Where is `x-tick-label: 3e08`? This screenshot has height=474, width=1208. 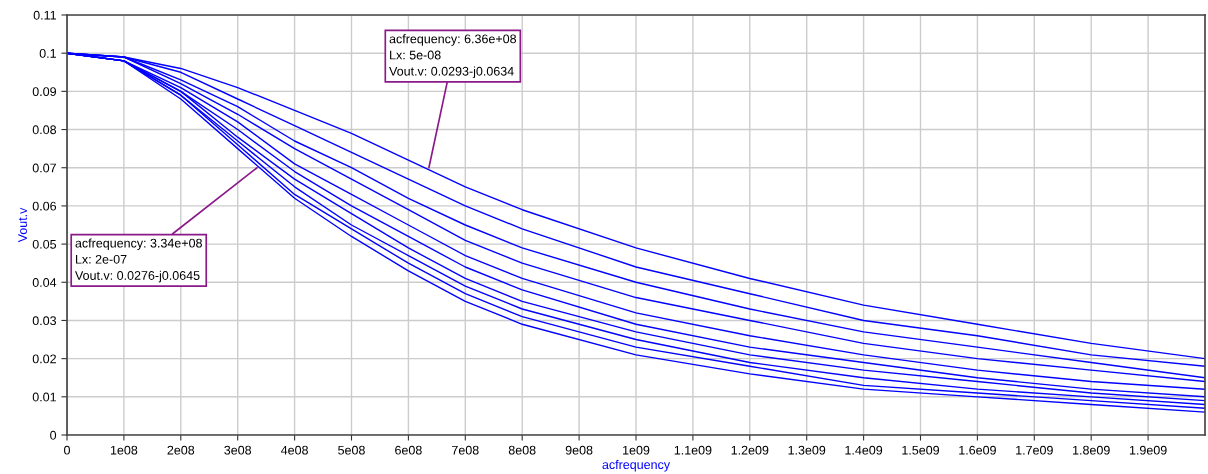 x-tick-label: 3e08 is located at coordinates (238, 450).